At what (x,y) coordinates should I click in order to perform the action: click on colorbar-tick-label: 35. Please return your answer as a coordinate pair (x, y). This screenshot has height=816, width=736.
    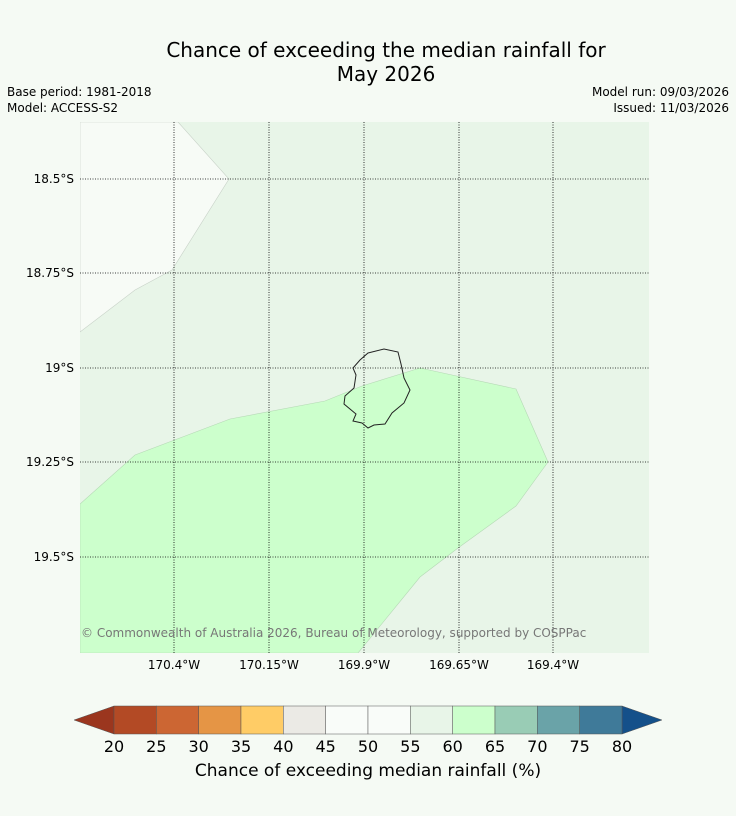
    Looking at the image, I should click on (241, 746).